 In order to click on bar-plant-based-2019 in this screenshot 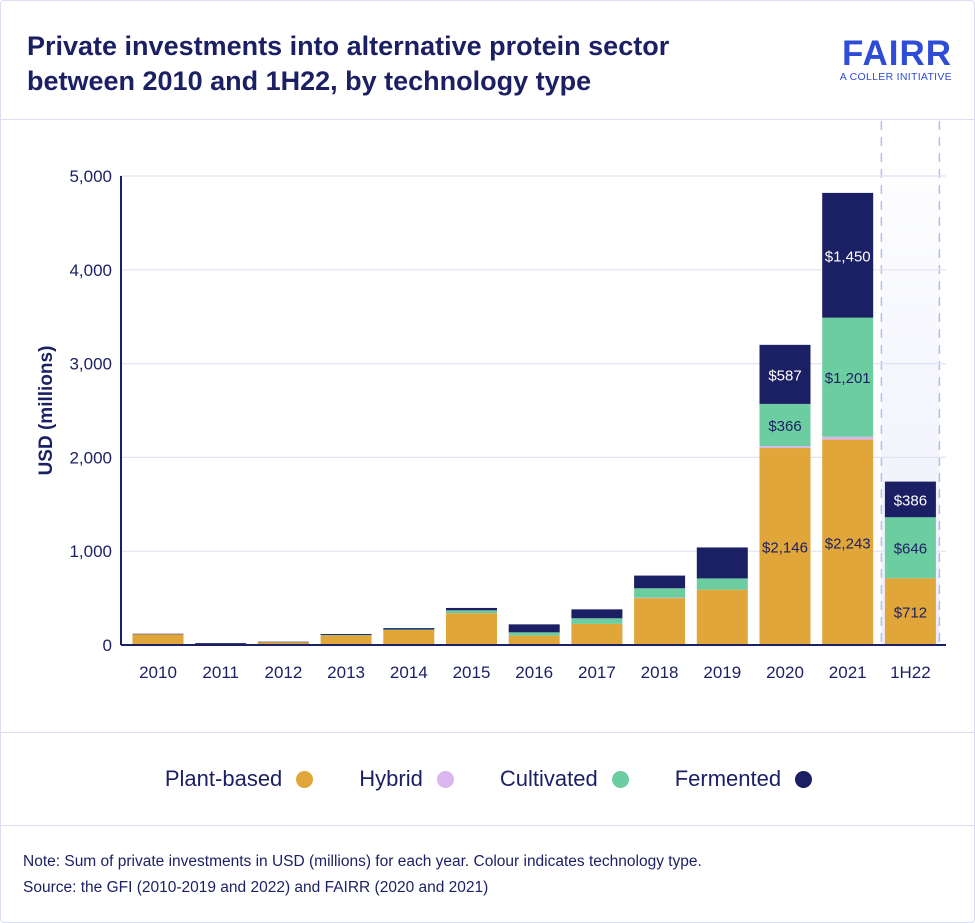, I will do `click(722, 617)`.